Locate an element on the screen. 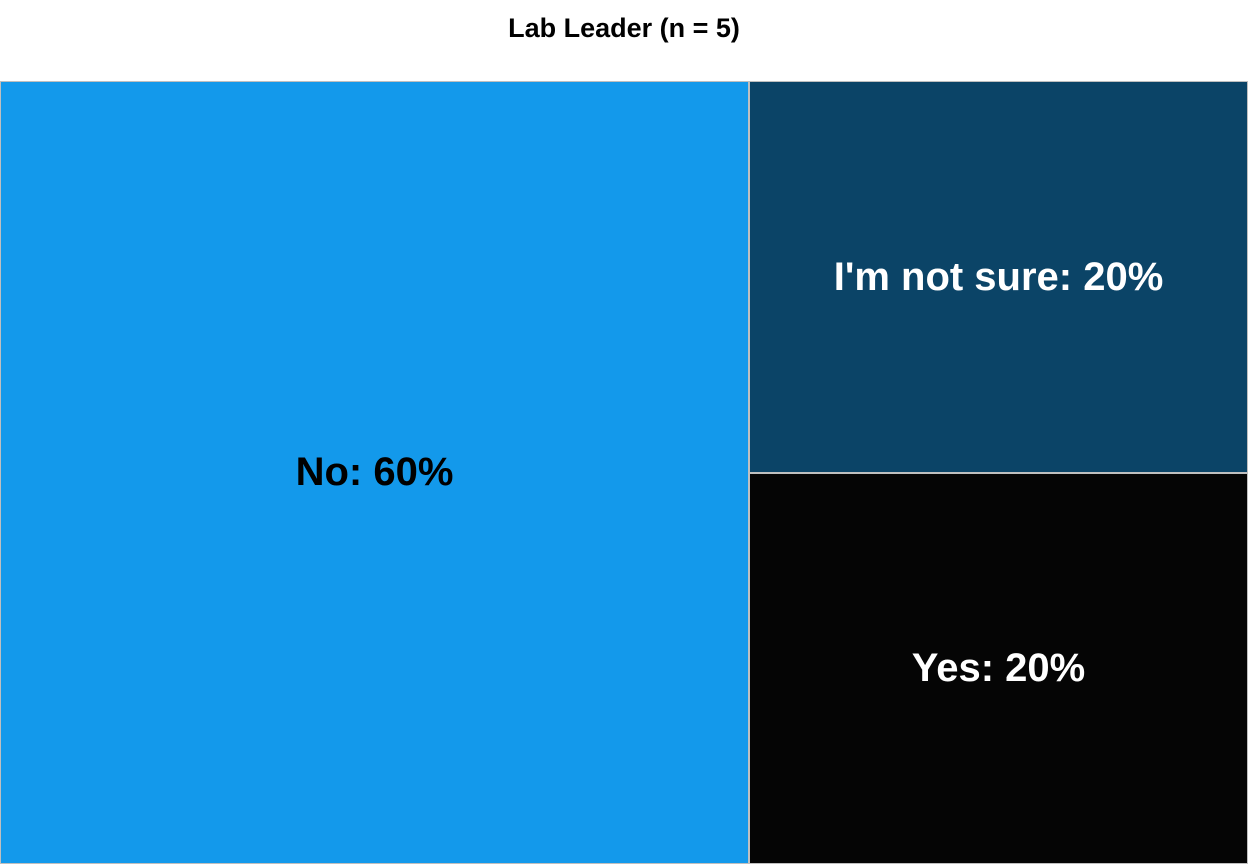 This screenshot has height=864, width=1248. chart-title: Lab Leader (n = 5) is located at coordinates (624, 28).